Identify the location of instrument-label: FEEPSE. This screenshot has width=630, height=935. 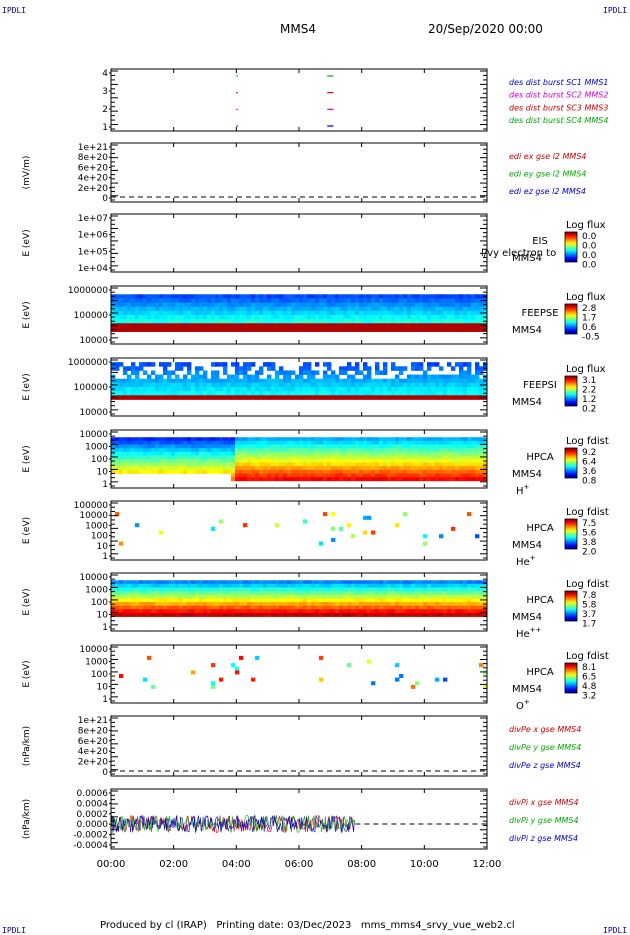
(539, 313).